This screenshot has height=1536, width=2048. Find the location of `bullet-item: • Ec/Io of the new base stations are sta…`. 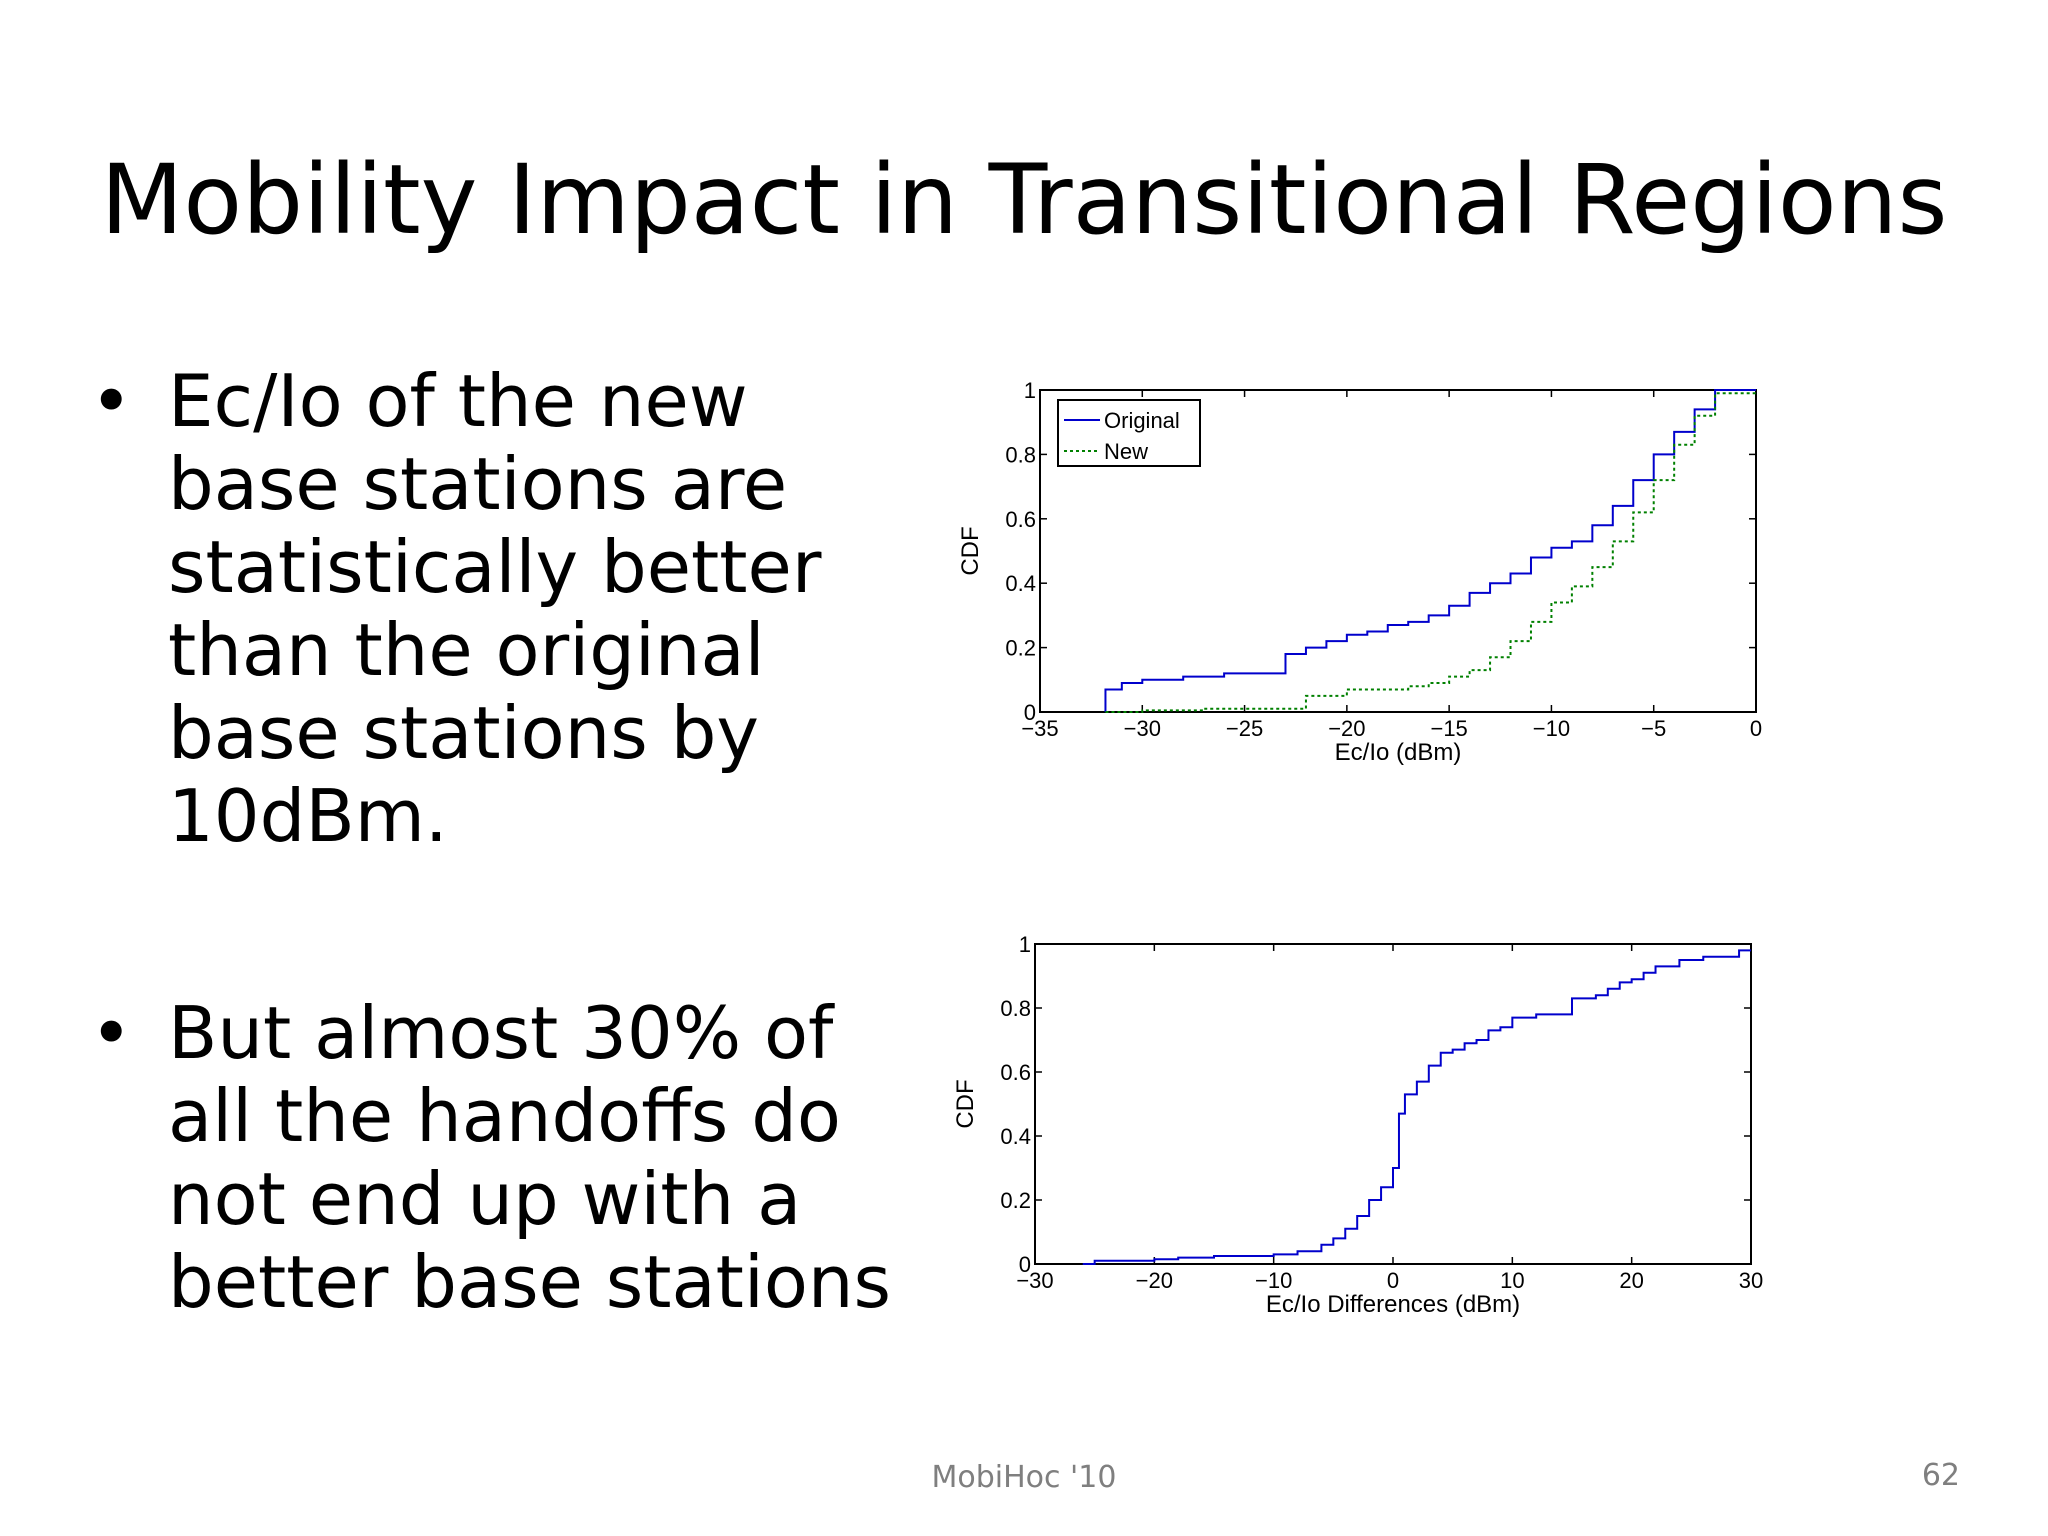

bullet-item: • Ec/Io of the new base stations are sta… is located at coordinates (500, 610).